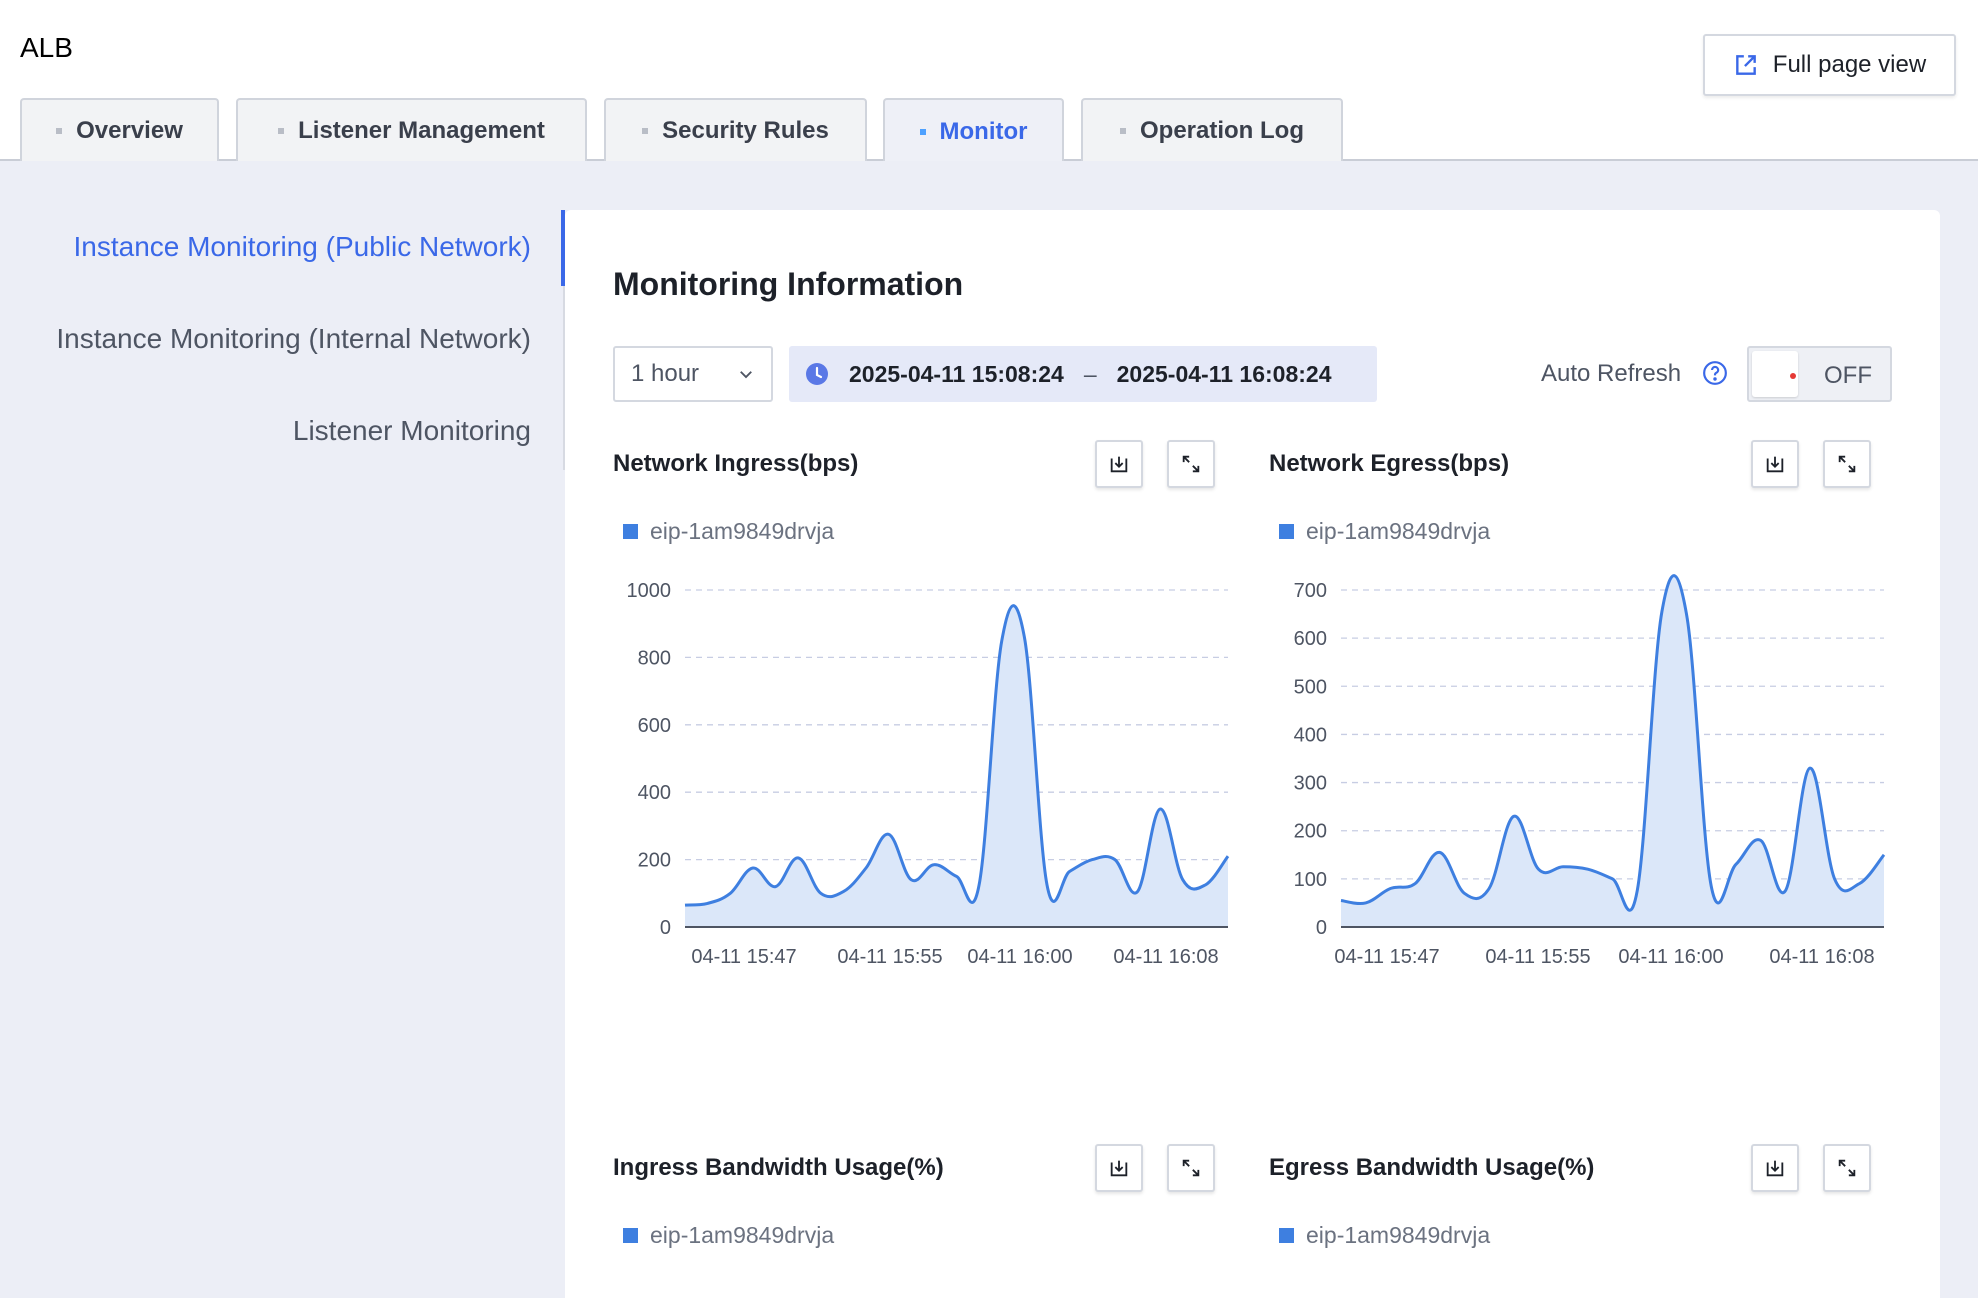 Image resolution: width=1978 pixels, height=1298 pixels. Describe the element at coordinates (1819, 374) in the screenshot. I see `auto-refresh-toggle: OFF` at that location.